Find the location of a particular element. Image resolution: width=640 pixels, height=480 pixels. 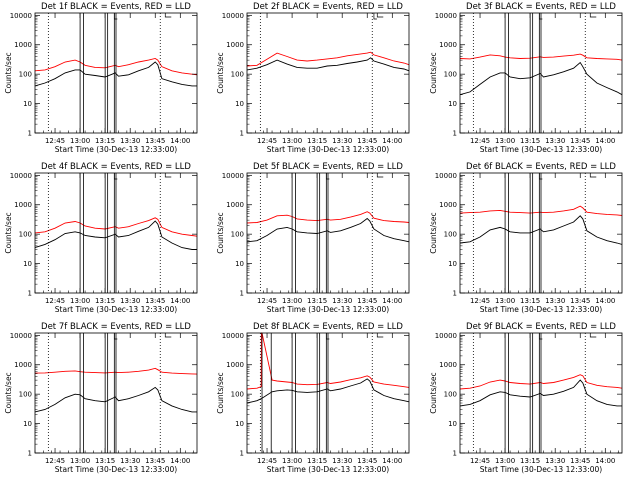

panel-title: Det 1f BLACK = Events, RED = LLD is located at coordinates (116, 7).